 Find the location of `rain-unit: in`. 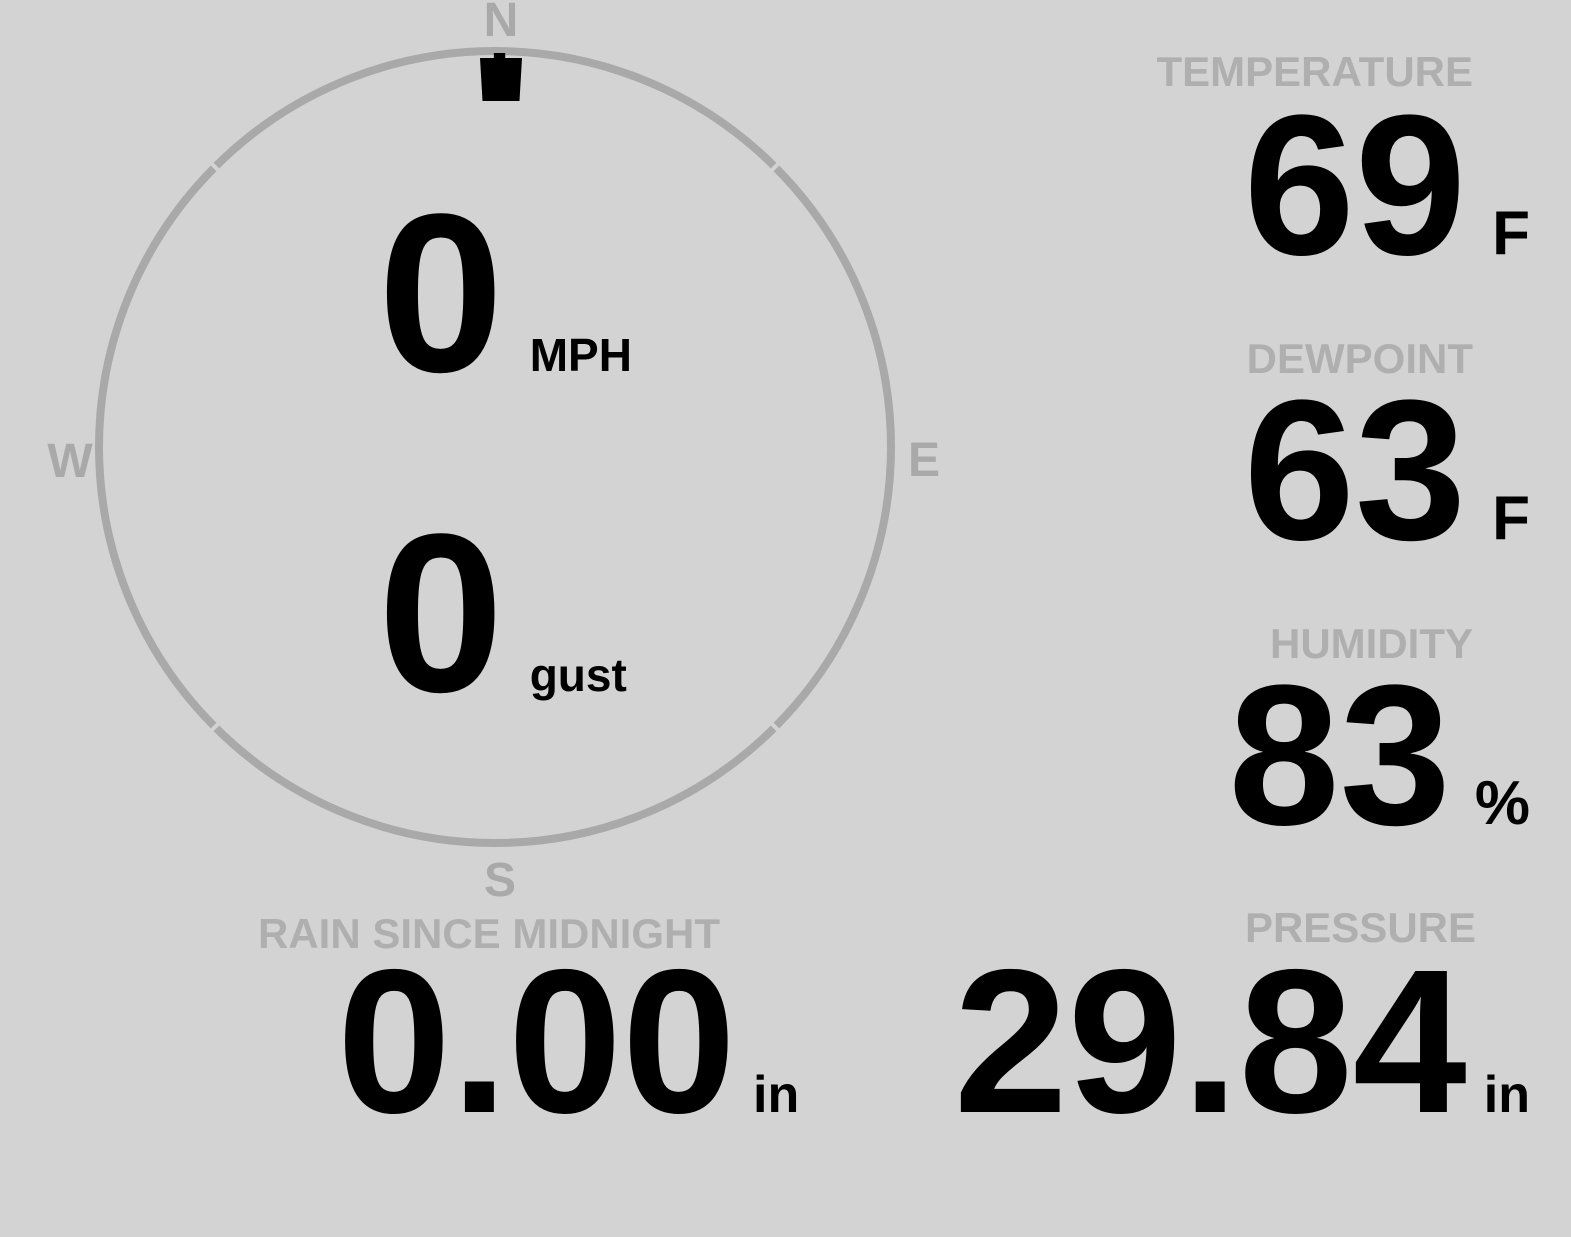

rain-unit: in is located at coordinates (776, 1095).